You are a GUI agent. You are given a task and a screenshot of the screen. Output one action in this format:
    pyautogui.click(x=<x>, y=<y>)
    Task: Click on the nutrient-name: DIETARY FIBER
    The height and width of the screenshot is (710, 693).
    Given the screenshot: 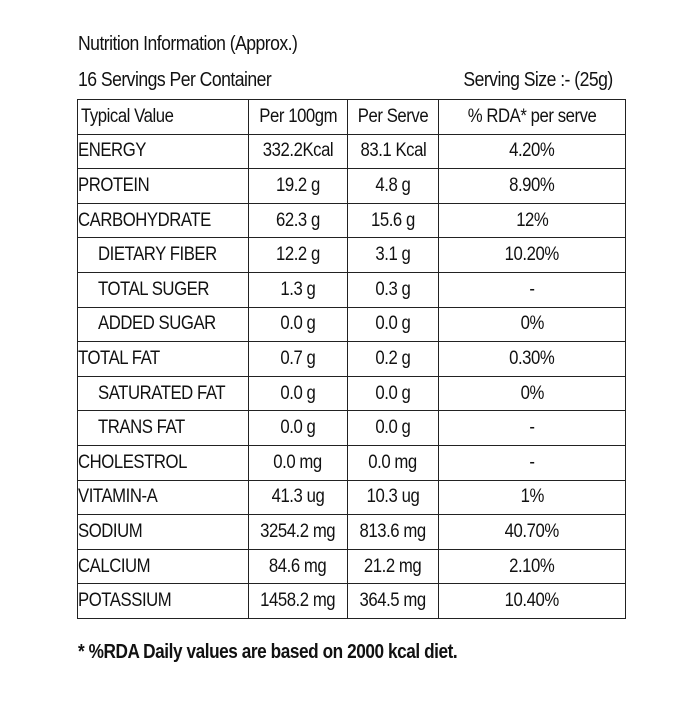 What is the action you would take?
    pyautogui.click(x=163, y=255)
    